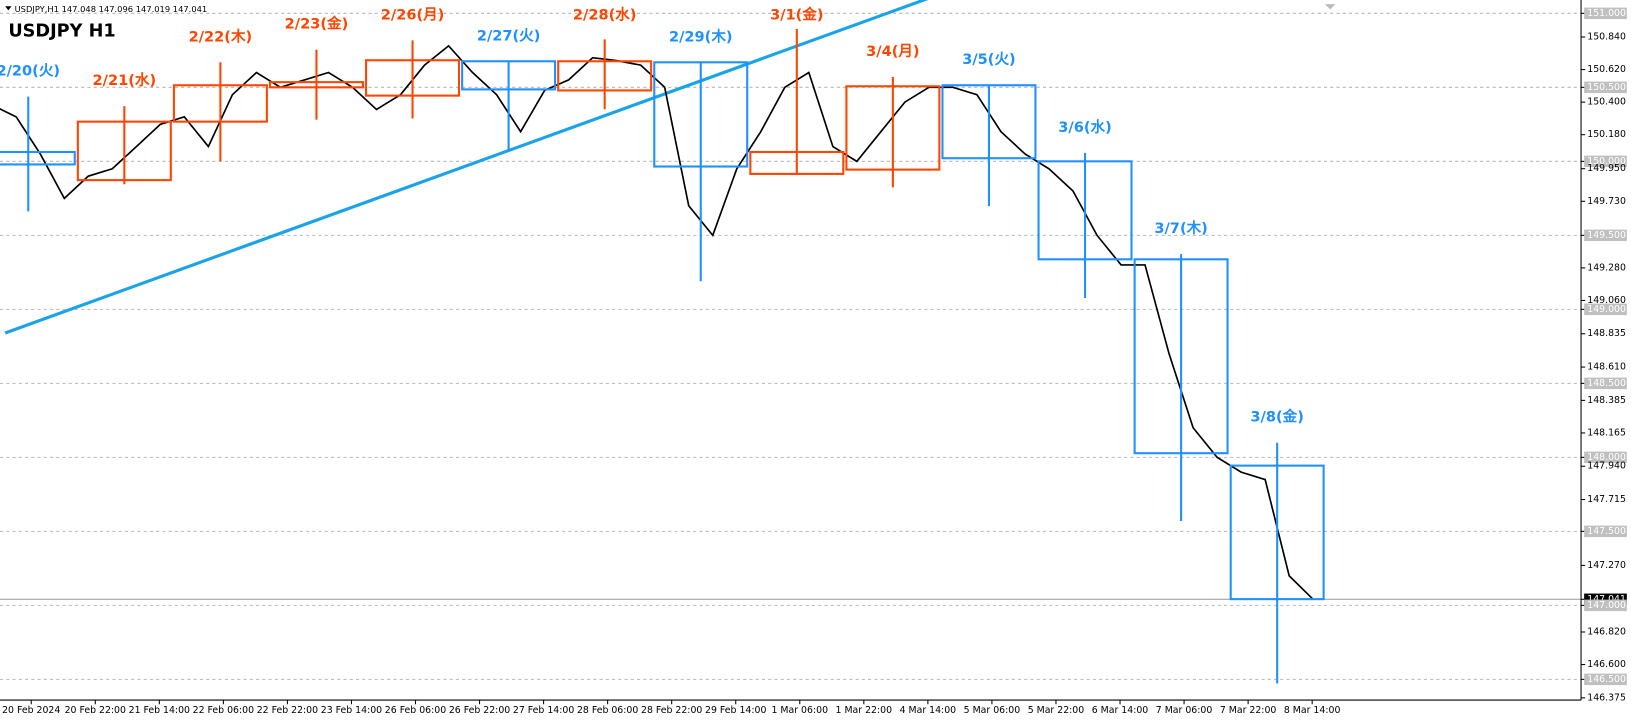 This screenshot has height=723, width=1631. Describe the element at coordinates (1606, 664) in the screenshot. I see `y-tick-label: 146.600` at that location.